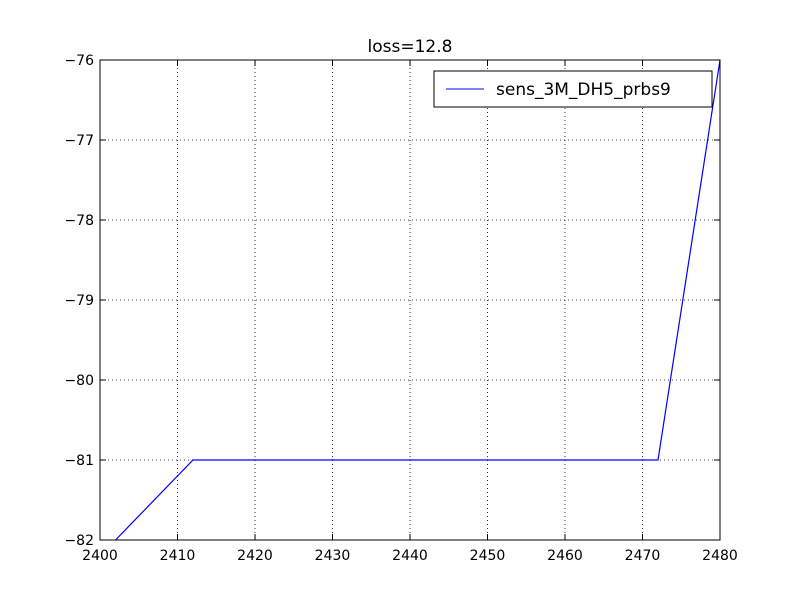 The width and height of the screenshot is (800, 600). I want to click on y-tick-labels: −76 −77 −78 −79 −80 −81 −82, so click(79, 301).